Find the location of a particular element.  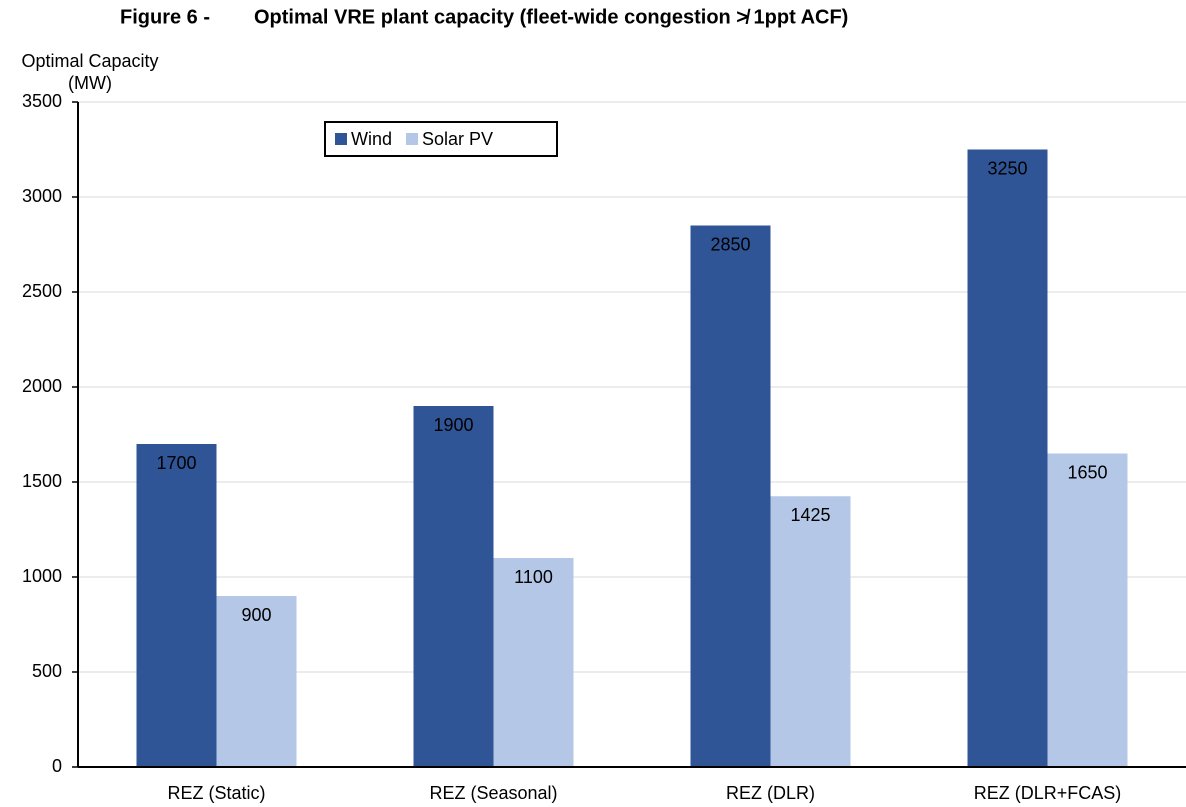

figure-label: Figure 6 - is located at coordinates (165, 17).